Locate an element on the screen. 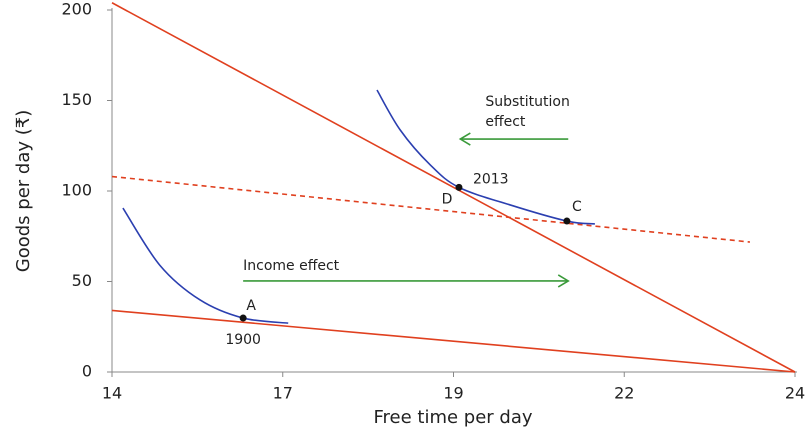 This screenshot has width=810, height=437. x-tick-label: 14 is located at coordinates (112, 393).